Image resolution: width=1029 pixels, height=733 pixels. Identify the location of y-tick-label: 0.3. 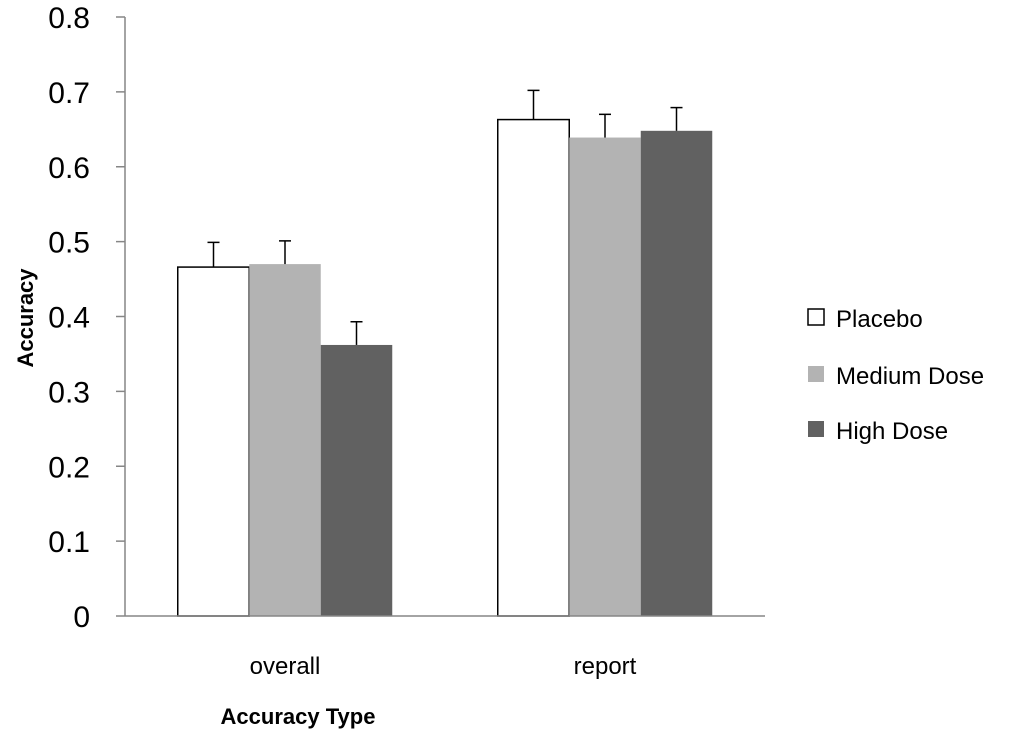
(69, 392).